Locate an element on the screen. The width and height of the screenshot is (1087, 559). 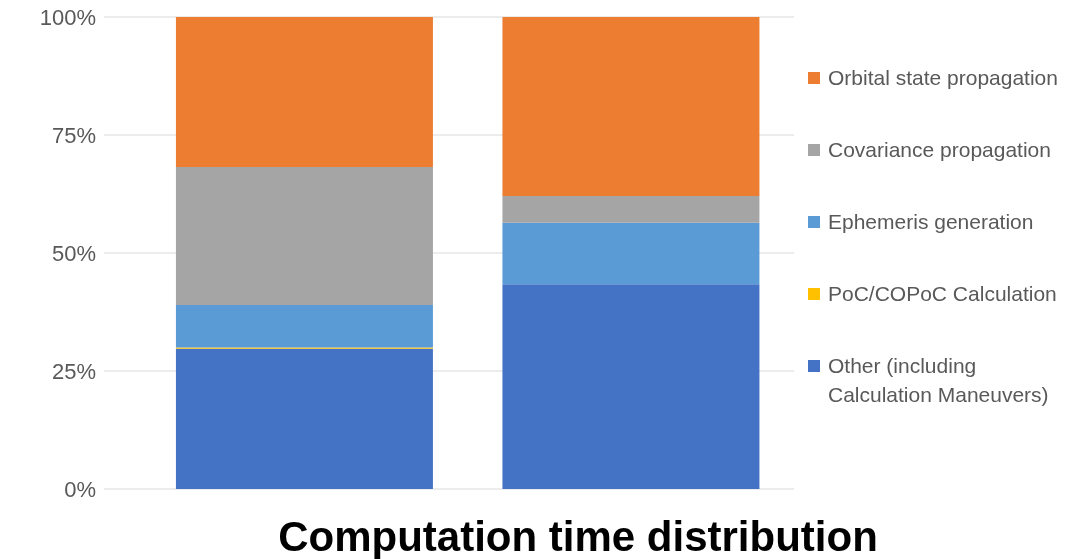
y-tick-label: 25% is located at coordinates (73, 371).